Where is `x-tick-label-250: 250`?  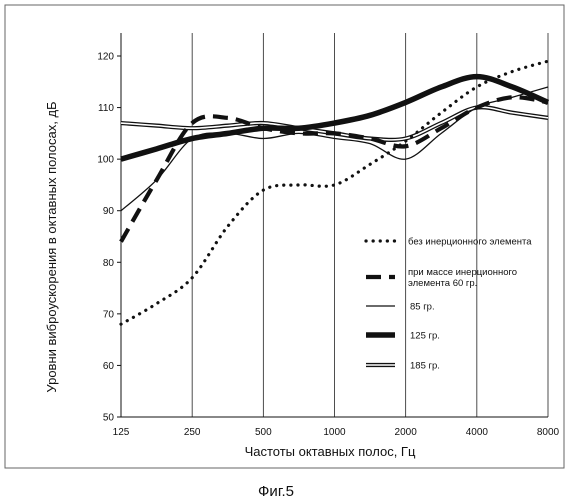
x-tick-label-250: 250 is located at coordinates (192, 432).